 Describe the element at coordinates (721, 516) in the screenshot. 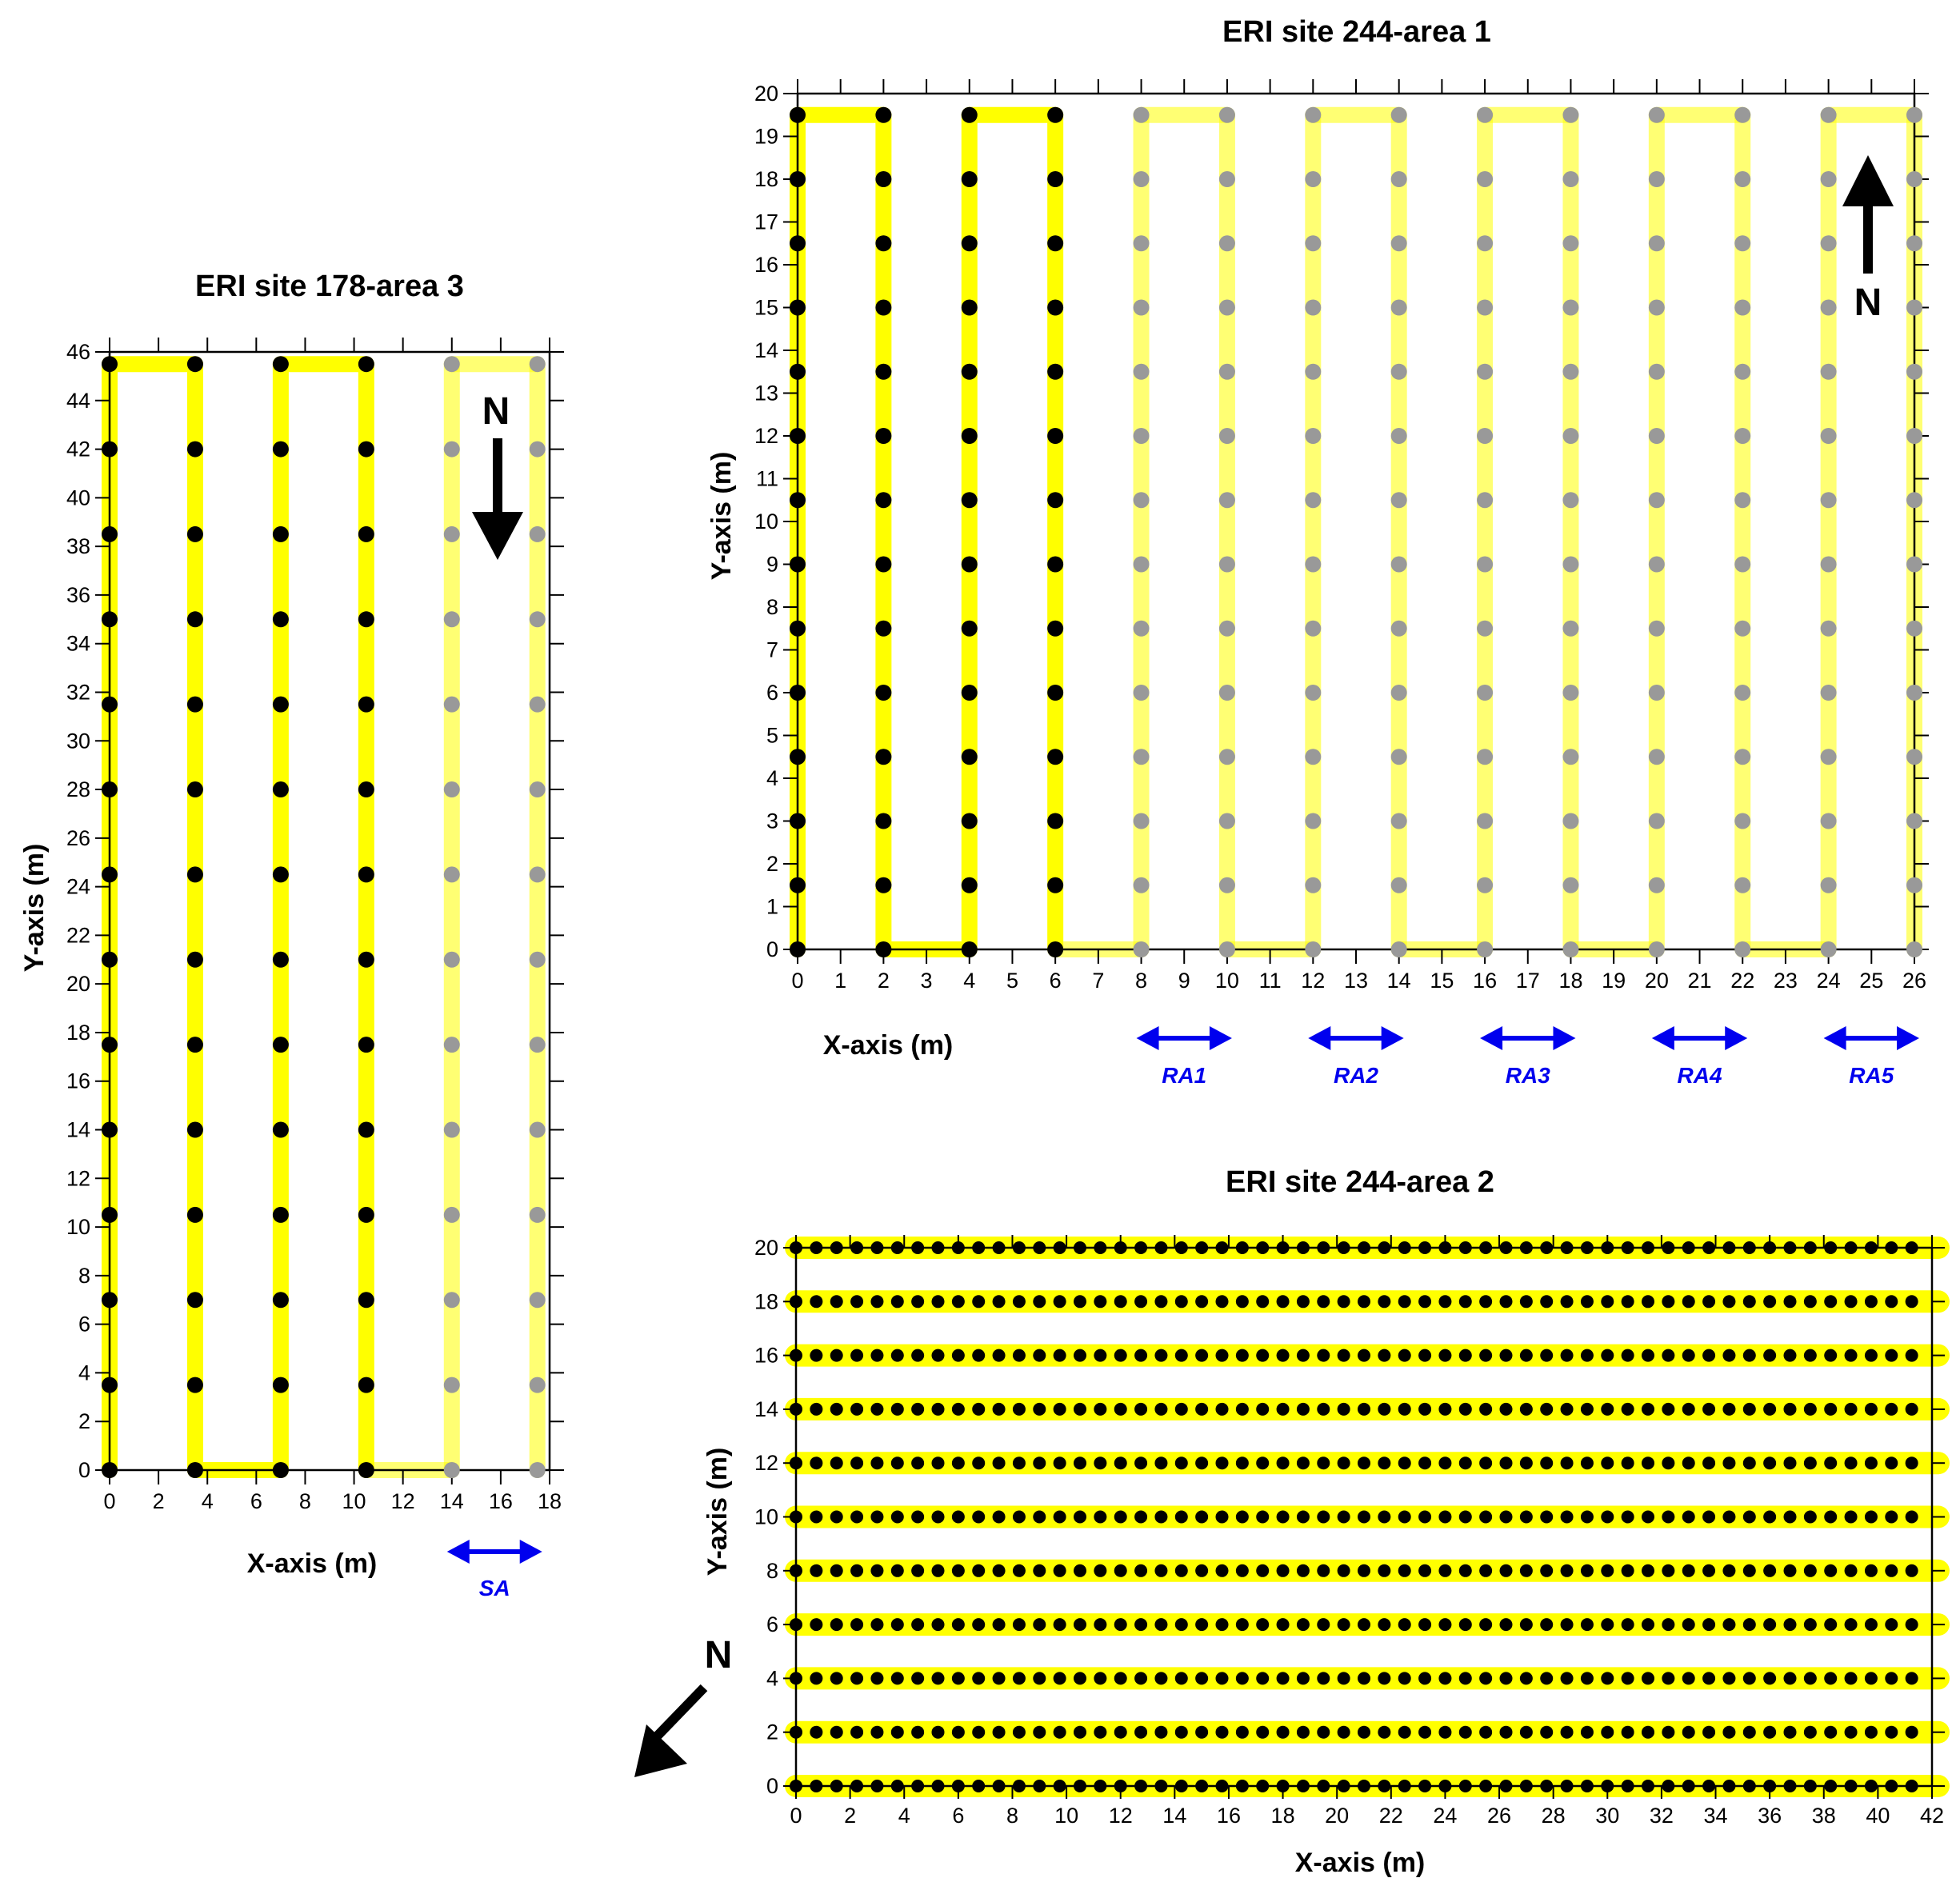

I see `y-axis-label: Y-axis (m)` at that location.